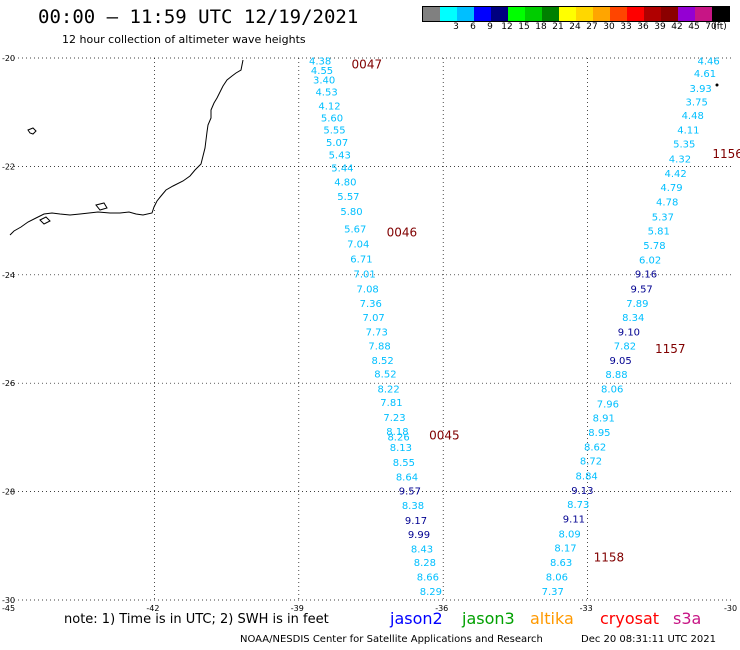 This screenshot has width=740, height=650. I want to click on generated-time: Dec 20 08:31:11 UTC 2021, so click(648, 639).